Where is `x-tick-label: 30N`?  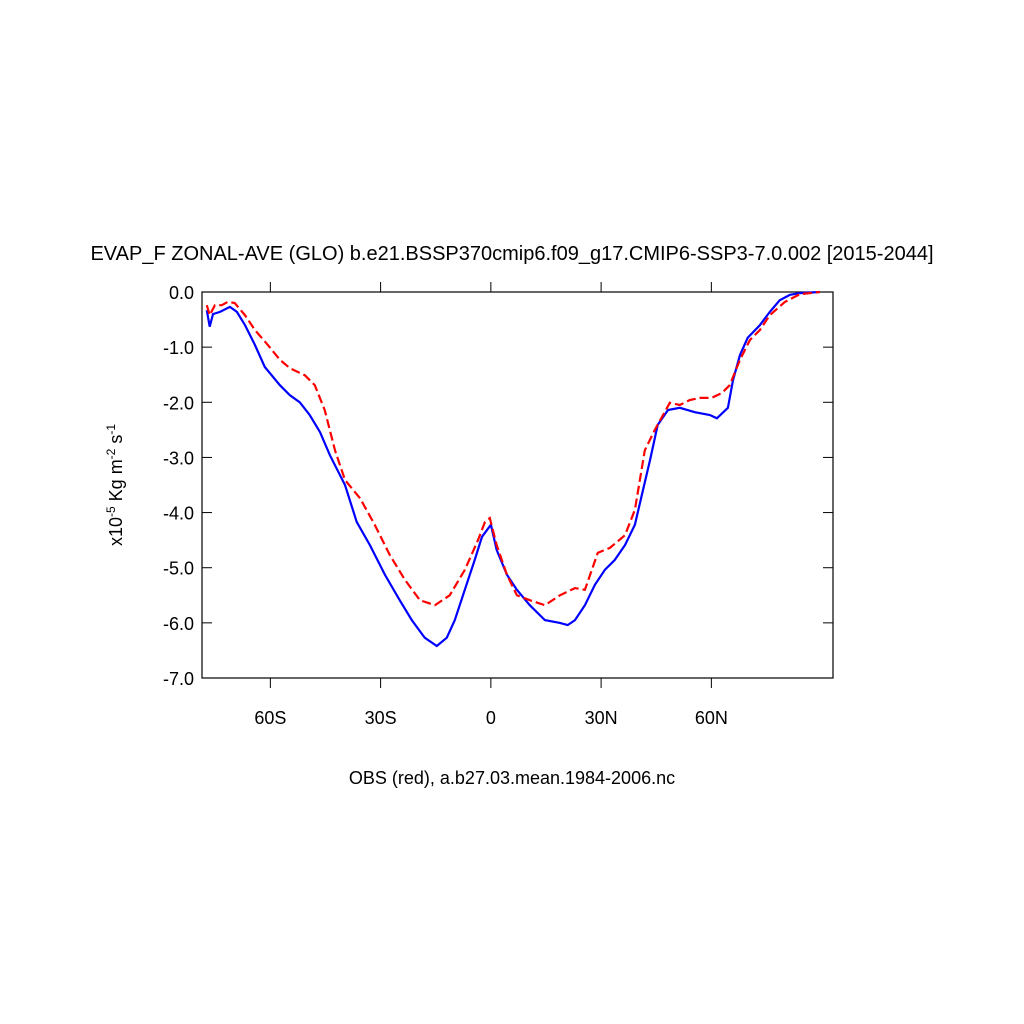 x-tick-label: 30N is located at coordinates (601, 718).